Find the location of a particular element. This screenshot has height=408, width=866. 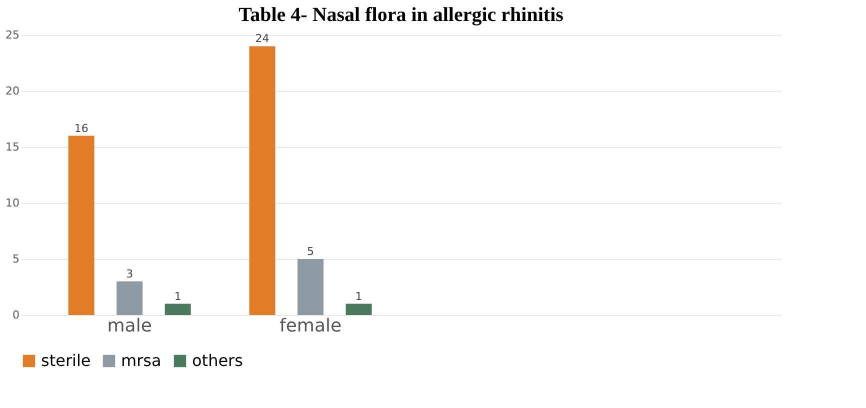

y-tick-label: 0 is located at coordinates (16, 315).